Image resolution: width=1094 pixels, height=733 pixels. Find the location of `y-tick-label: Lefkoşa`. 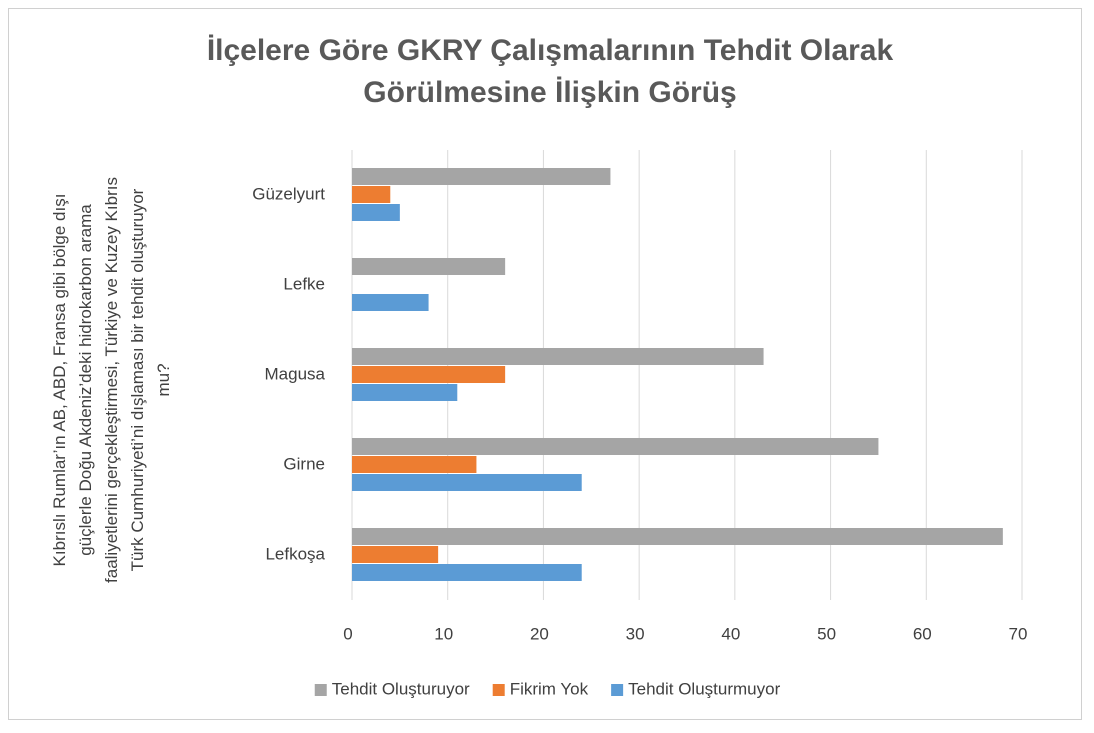

y-tick-label: Lefkoşa is located at coordinates (295, 553).